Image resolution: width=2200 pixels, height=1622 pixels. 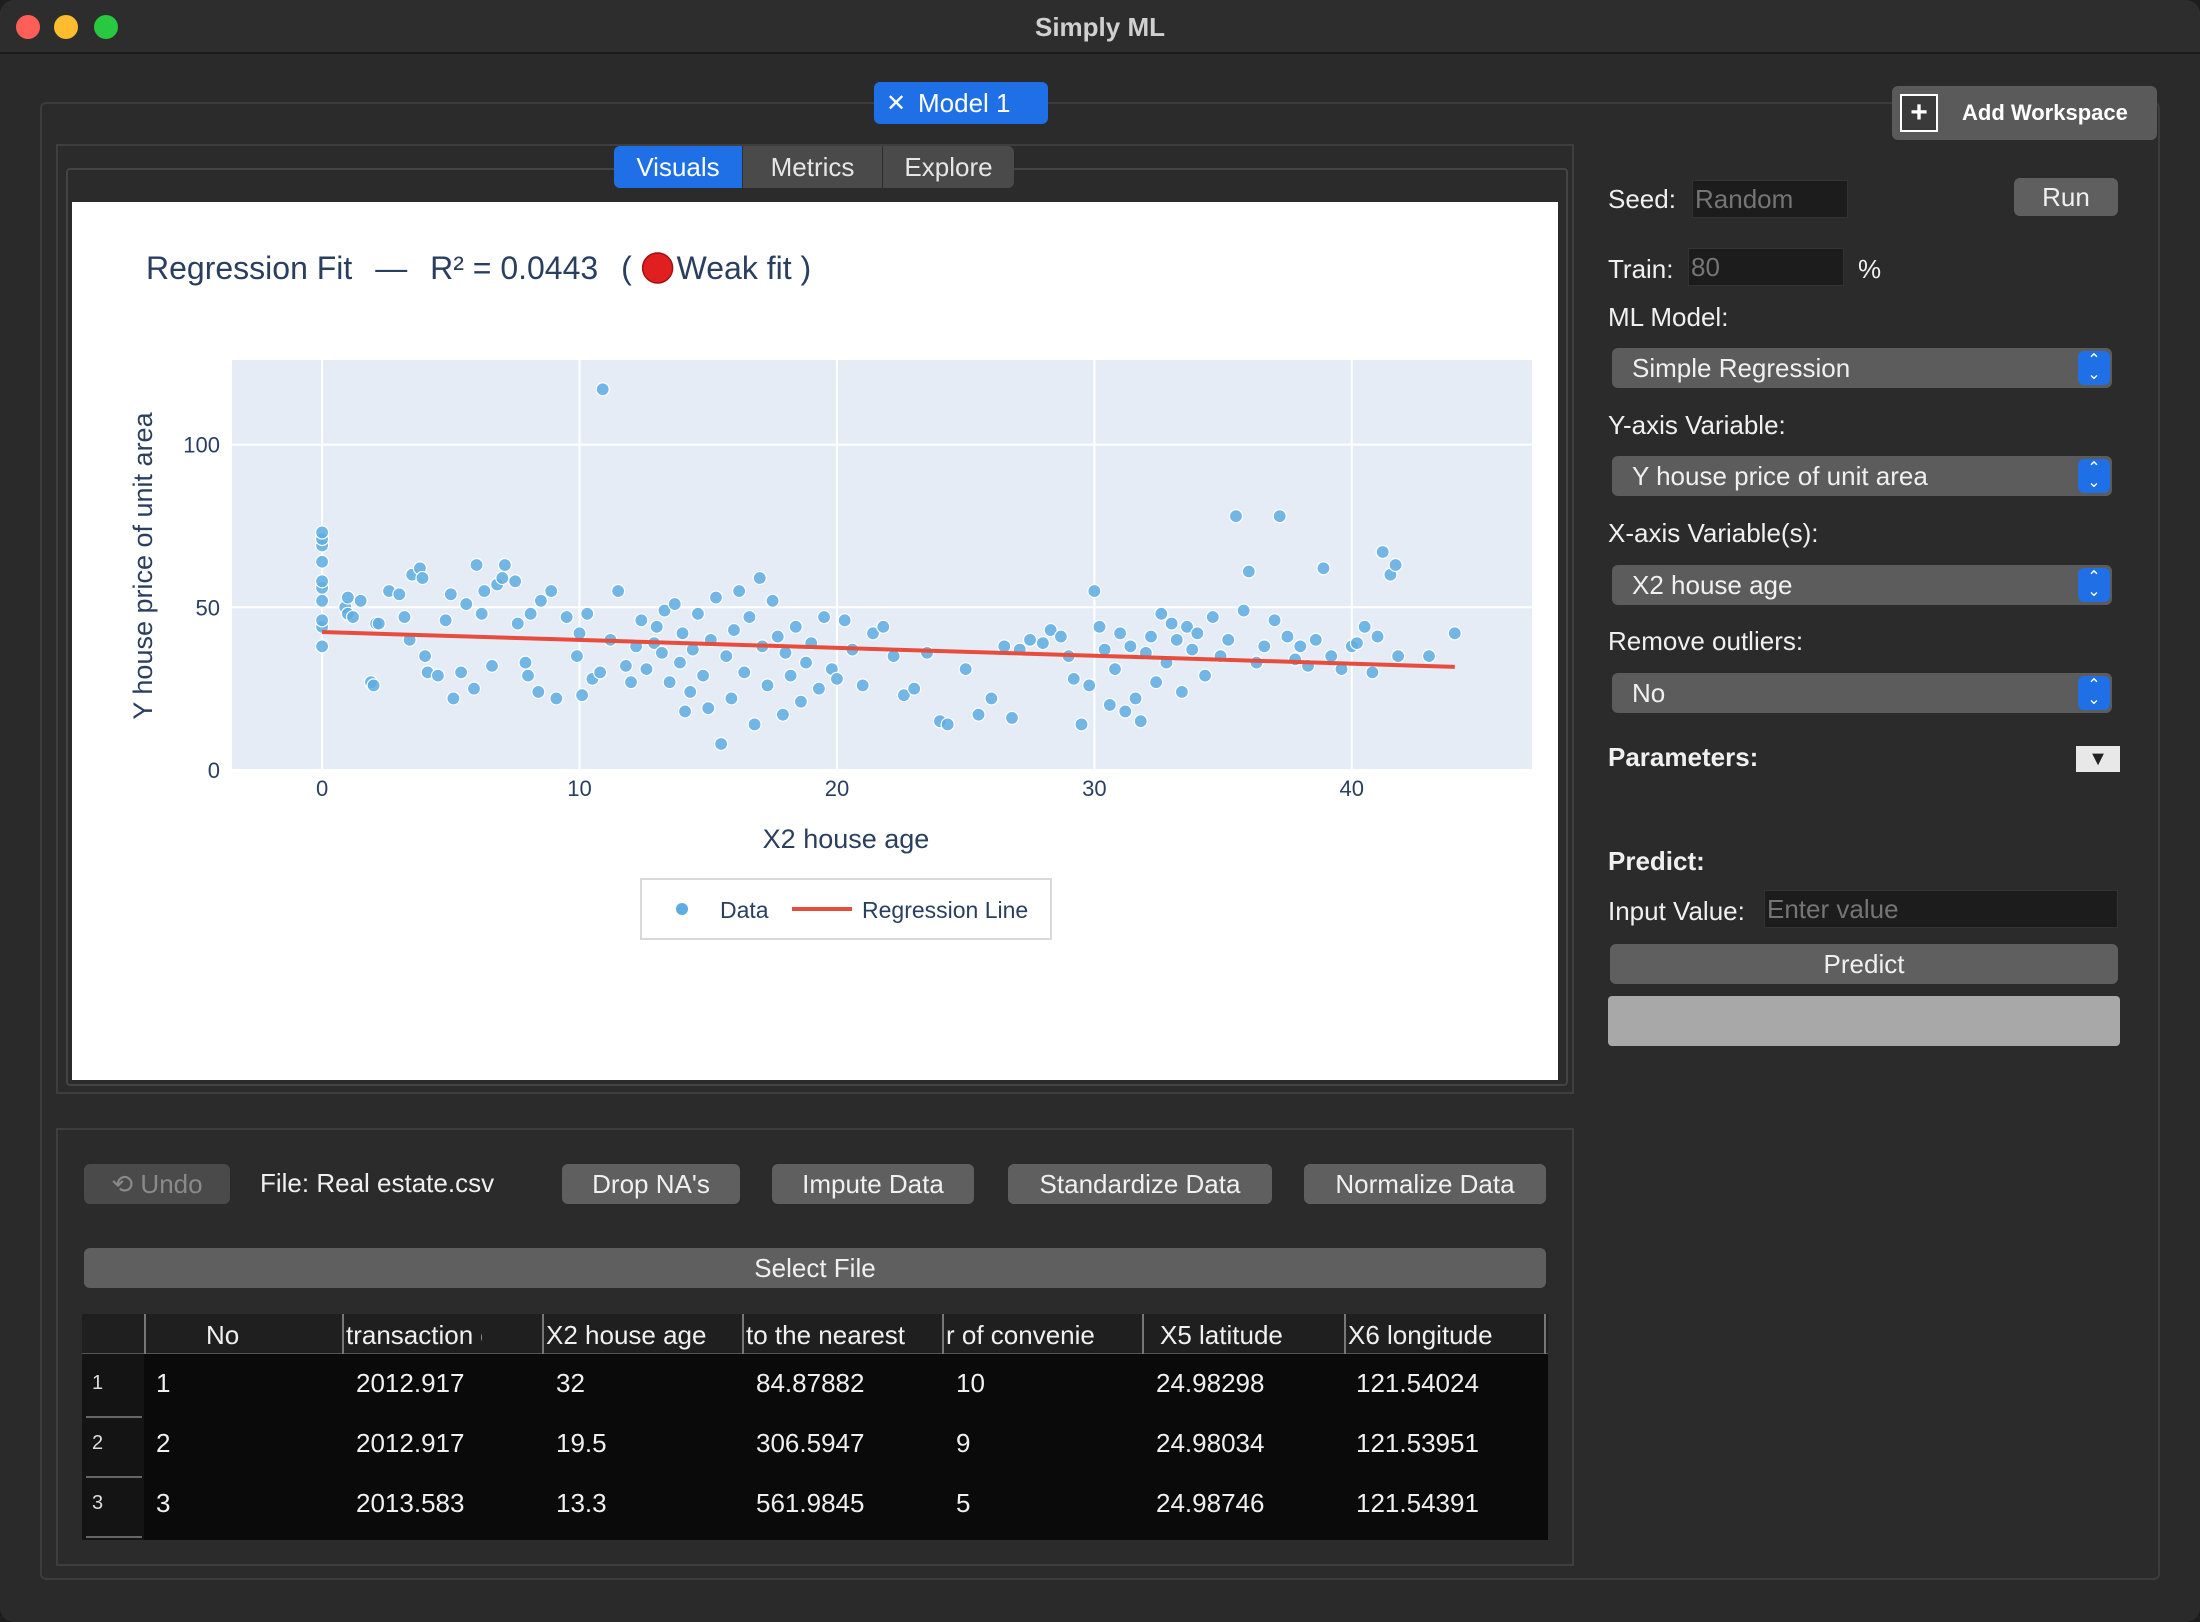 I want to click on zoom-window-button, so click(x=106, y=27).